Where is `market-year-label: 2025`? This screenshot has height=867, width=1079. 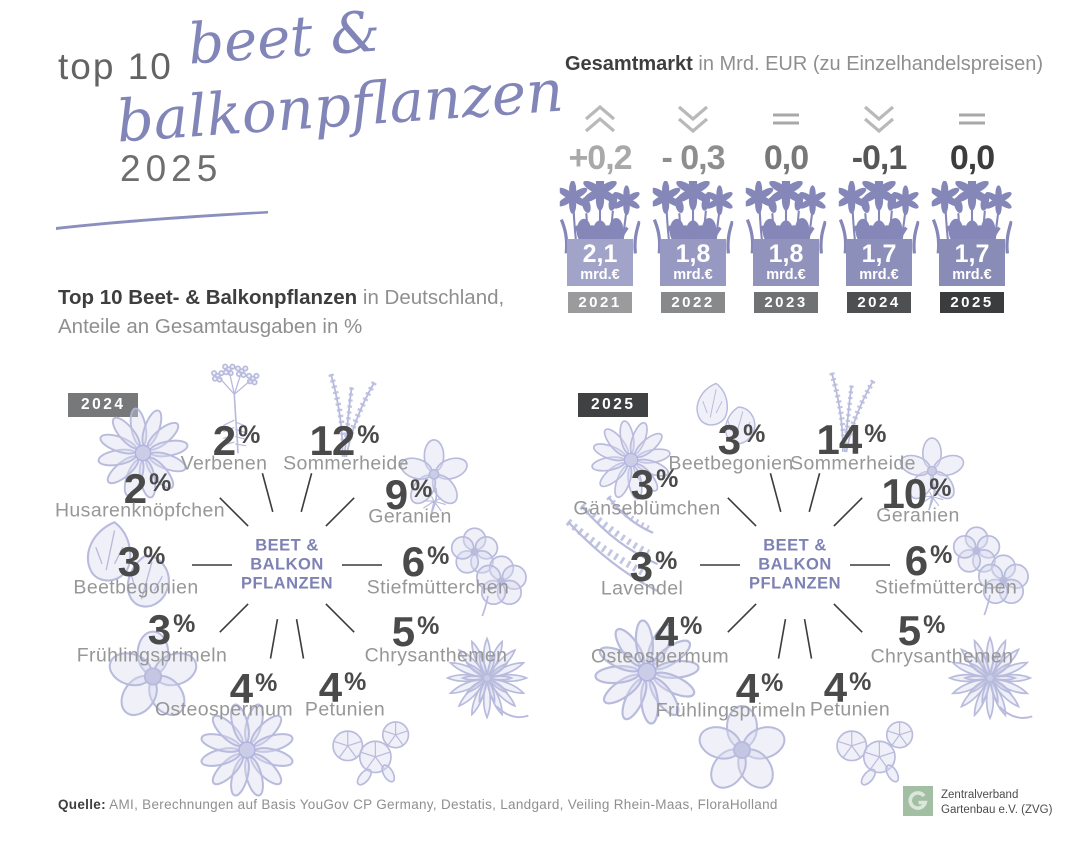 market-year-label: 2025 is located at coordinates (972, 302).